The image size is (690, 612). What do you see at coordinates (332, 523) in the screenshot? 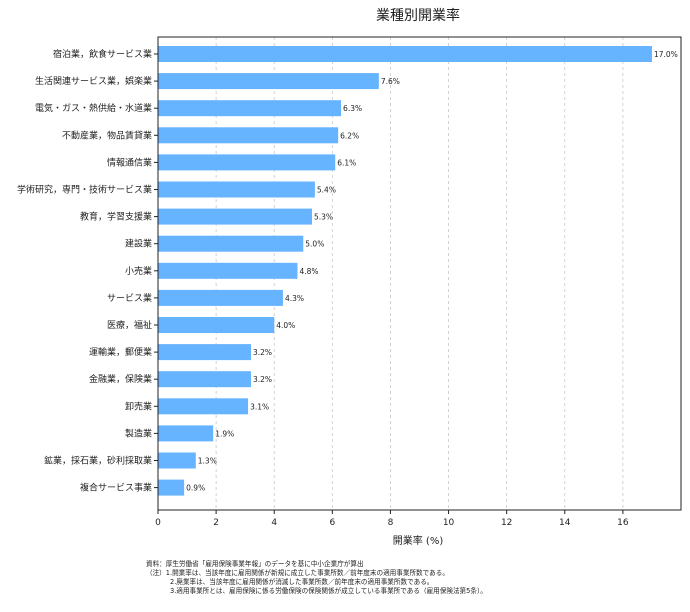
I see `x-tick-label: 6` at bounding box center [332, 523].